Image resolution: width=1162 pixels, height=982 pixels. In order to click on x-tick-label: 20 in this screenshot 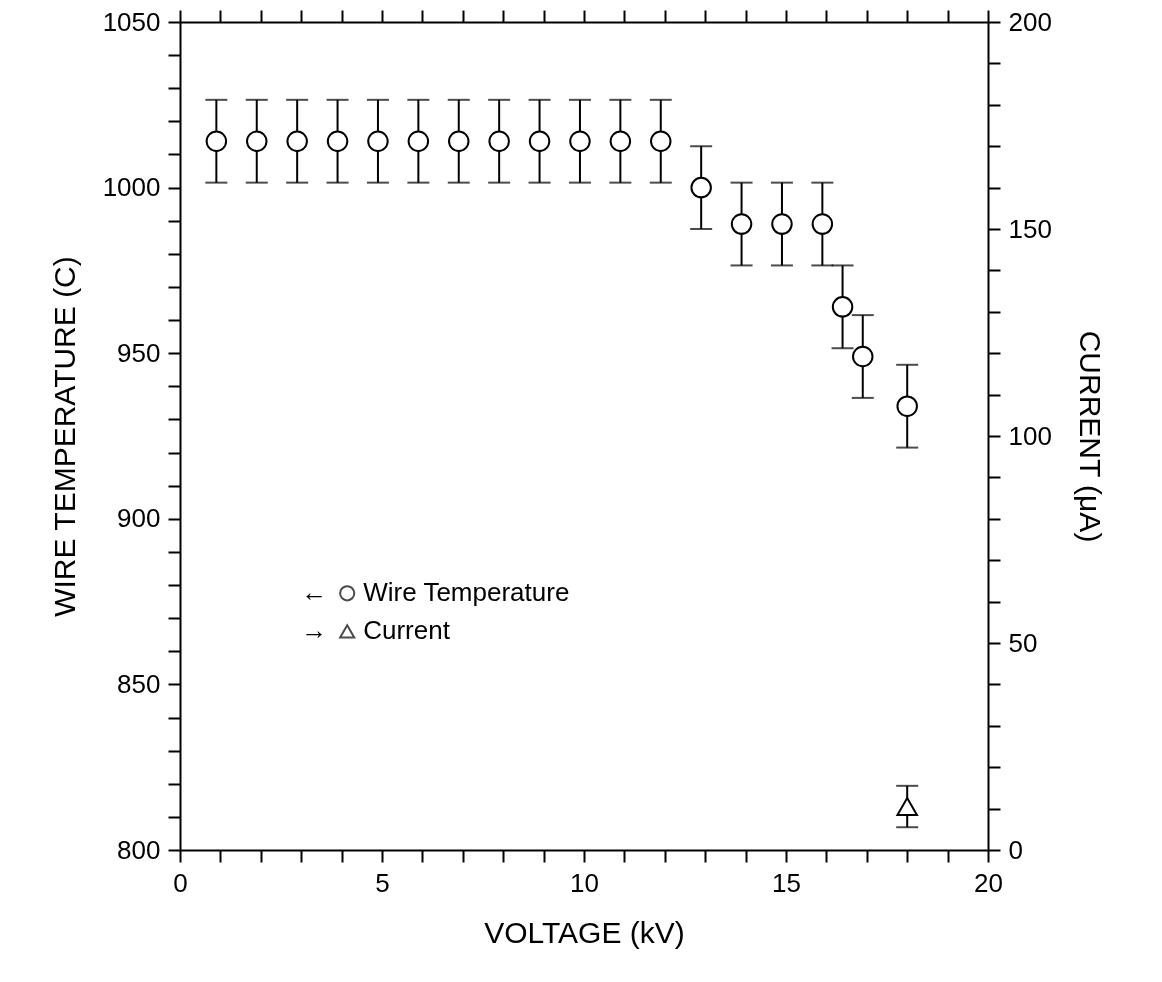, I will do `click(988, 882)`.